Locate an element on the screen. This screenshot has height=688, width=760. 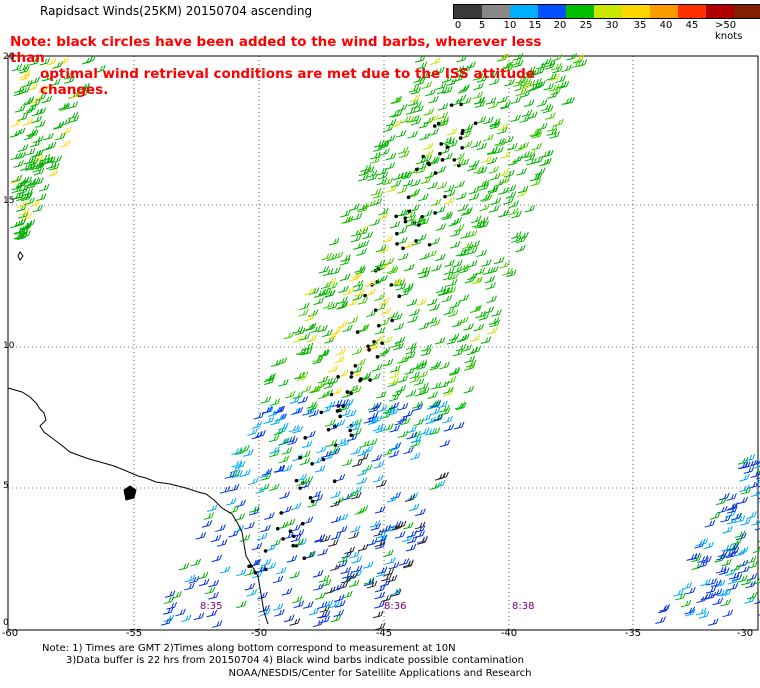
island-outline is located at coordinates (130, 493).